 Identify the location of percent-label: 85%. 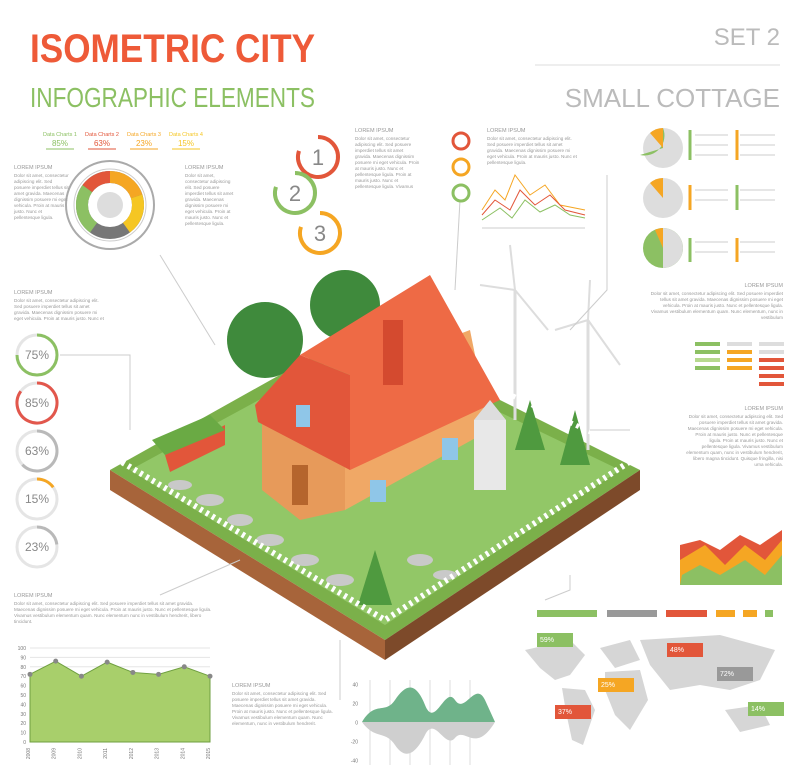
(37, 403).